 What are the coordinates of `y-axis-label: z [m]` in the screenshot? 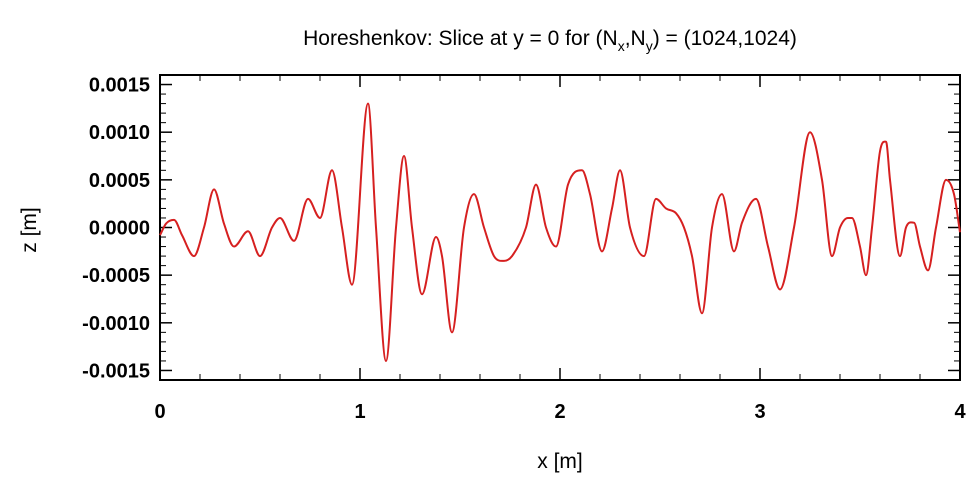 It's located at (29, 230).